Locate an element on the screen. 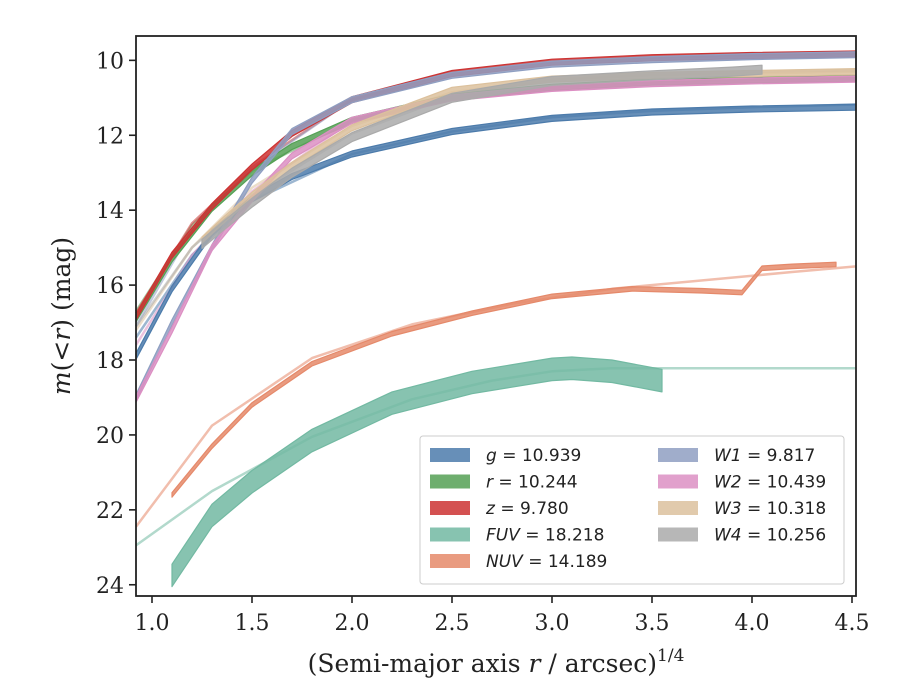  x-axis-label: (Semi-major axis r / arcsec)1/4 is located at coordinates (496, 662).